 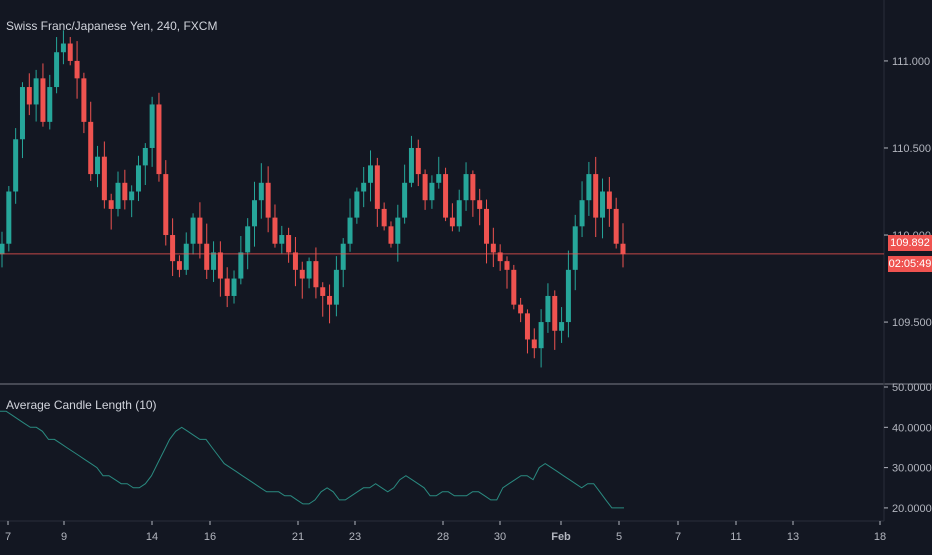 What do you see at coordinates (355, 537) in the screenshot?
I see `time-axis-label: 23` at bounding box center [355, 537].